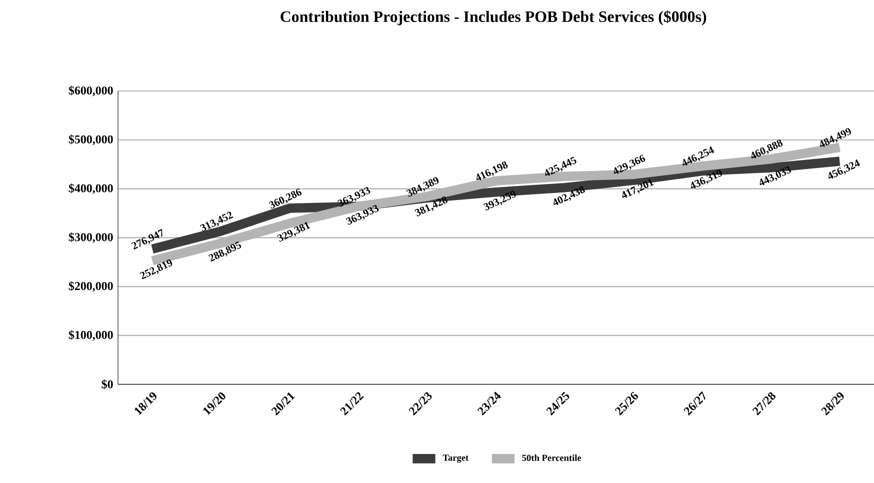  I want to click on y-tick-label: $400,000, so click(90, 189).